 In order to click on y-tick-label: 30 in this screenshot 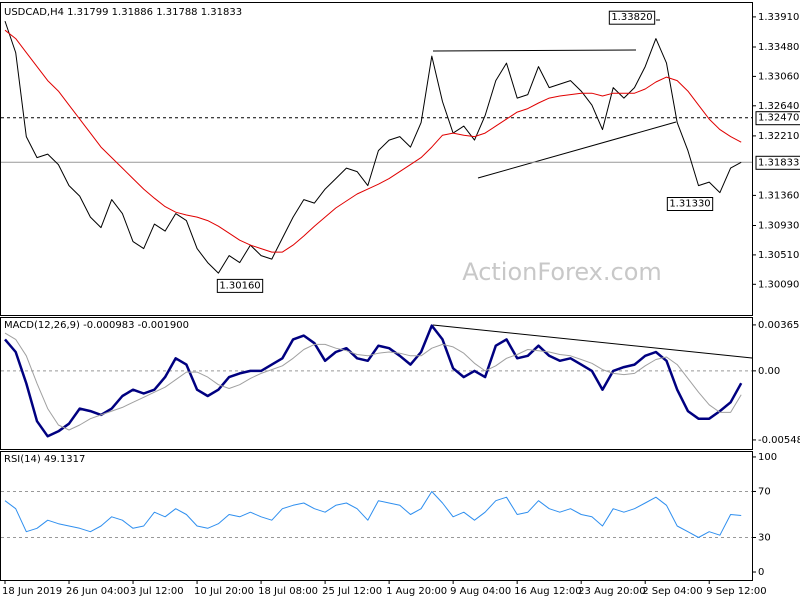, I will do `click(764, 537)`.